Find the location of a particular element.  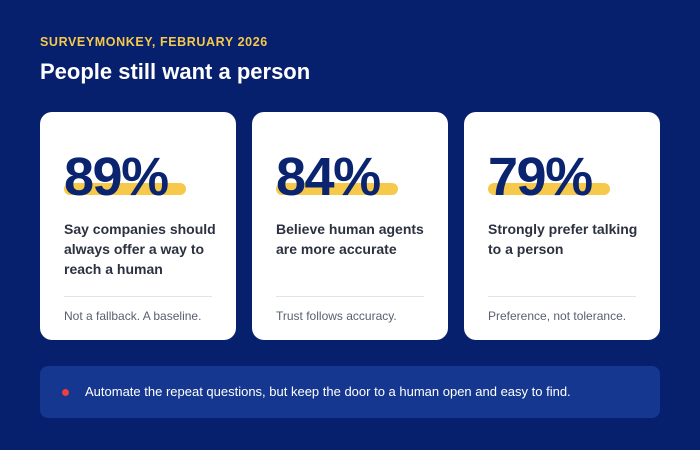

stat-block: 89% is located at coordinates (125, 177).